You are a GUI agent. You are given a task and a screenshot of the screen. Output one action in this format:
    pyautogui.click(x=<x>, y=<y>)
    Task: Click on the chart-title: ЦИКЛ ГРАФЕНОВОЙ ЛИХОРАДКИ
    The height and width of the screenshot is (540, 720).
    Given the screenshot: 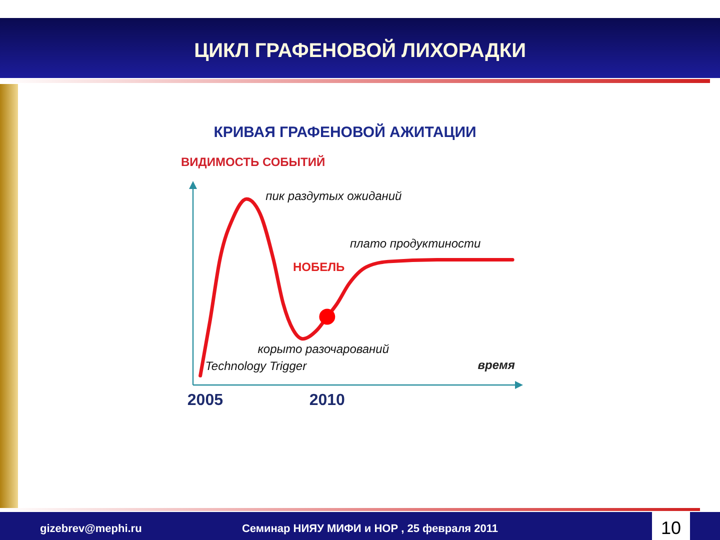 What is the action you would take?
    pyautogui.click(x=360, y=50)
    